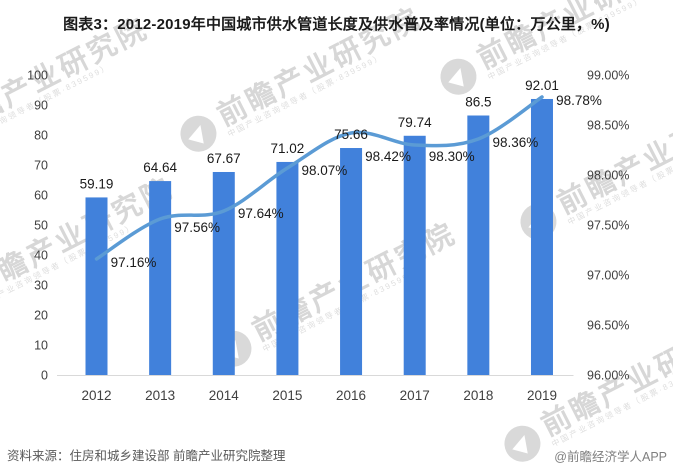 Image resolution: width=673 pixels, height=473 pixels. What do you see at coordinates (415, 122) in the screenshot?
I see `bar-value-label: 79.74` at bounding box center [415, 122].